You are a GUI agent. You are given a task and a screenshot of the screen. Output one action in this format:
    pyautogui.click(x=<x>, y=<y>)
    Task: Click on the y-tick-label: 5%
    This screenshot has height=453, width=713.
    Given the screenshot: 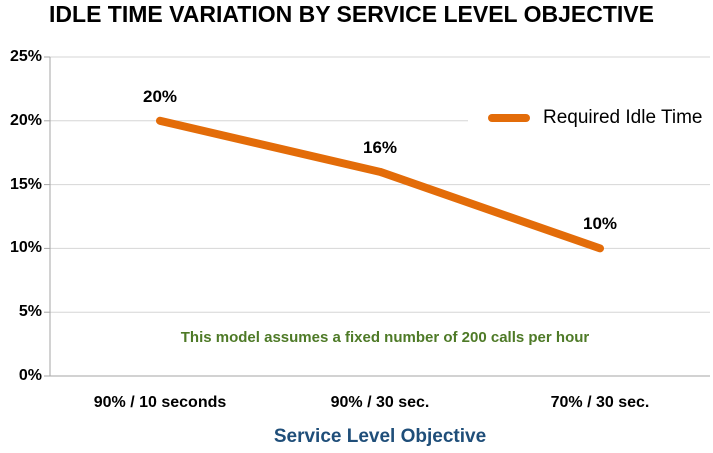 What is the action you would take?
    pyautogui.click(x=30, y=312)
    